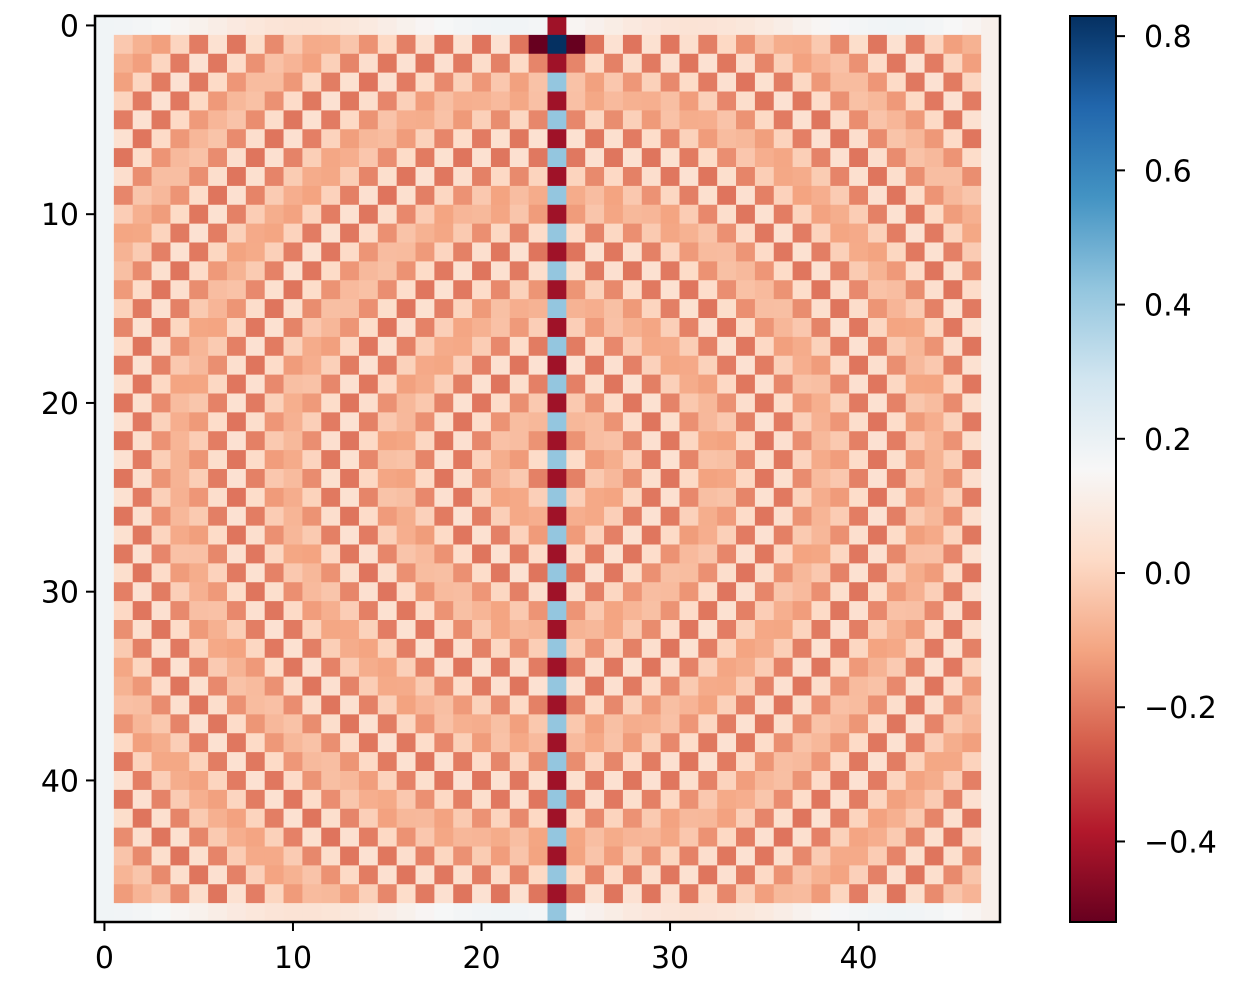 This screenshot has height=1000, width=1260. I want to click on x-axis: 0 10 20 30 40, so click(486, 949).